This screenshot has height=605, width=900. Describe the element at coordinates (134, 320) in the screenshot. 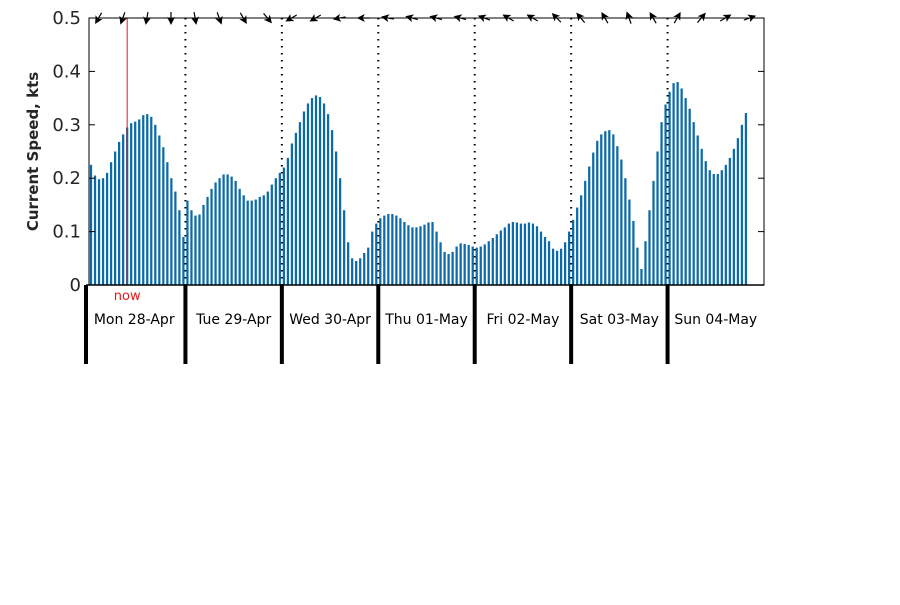

I see `day-label: Mon 28-Apr` at that location.